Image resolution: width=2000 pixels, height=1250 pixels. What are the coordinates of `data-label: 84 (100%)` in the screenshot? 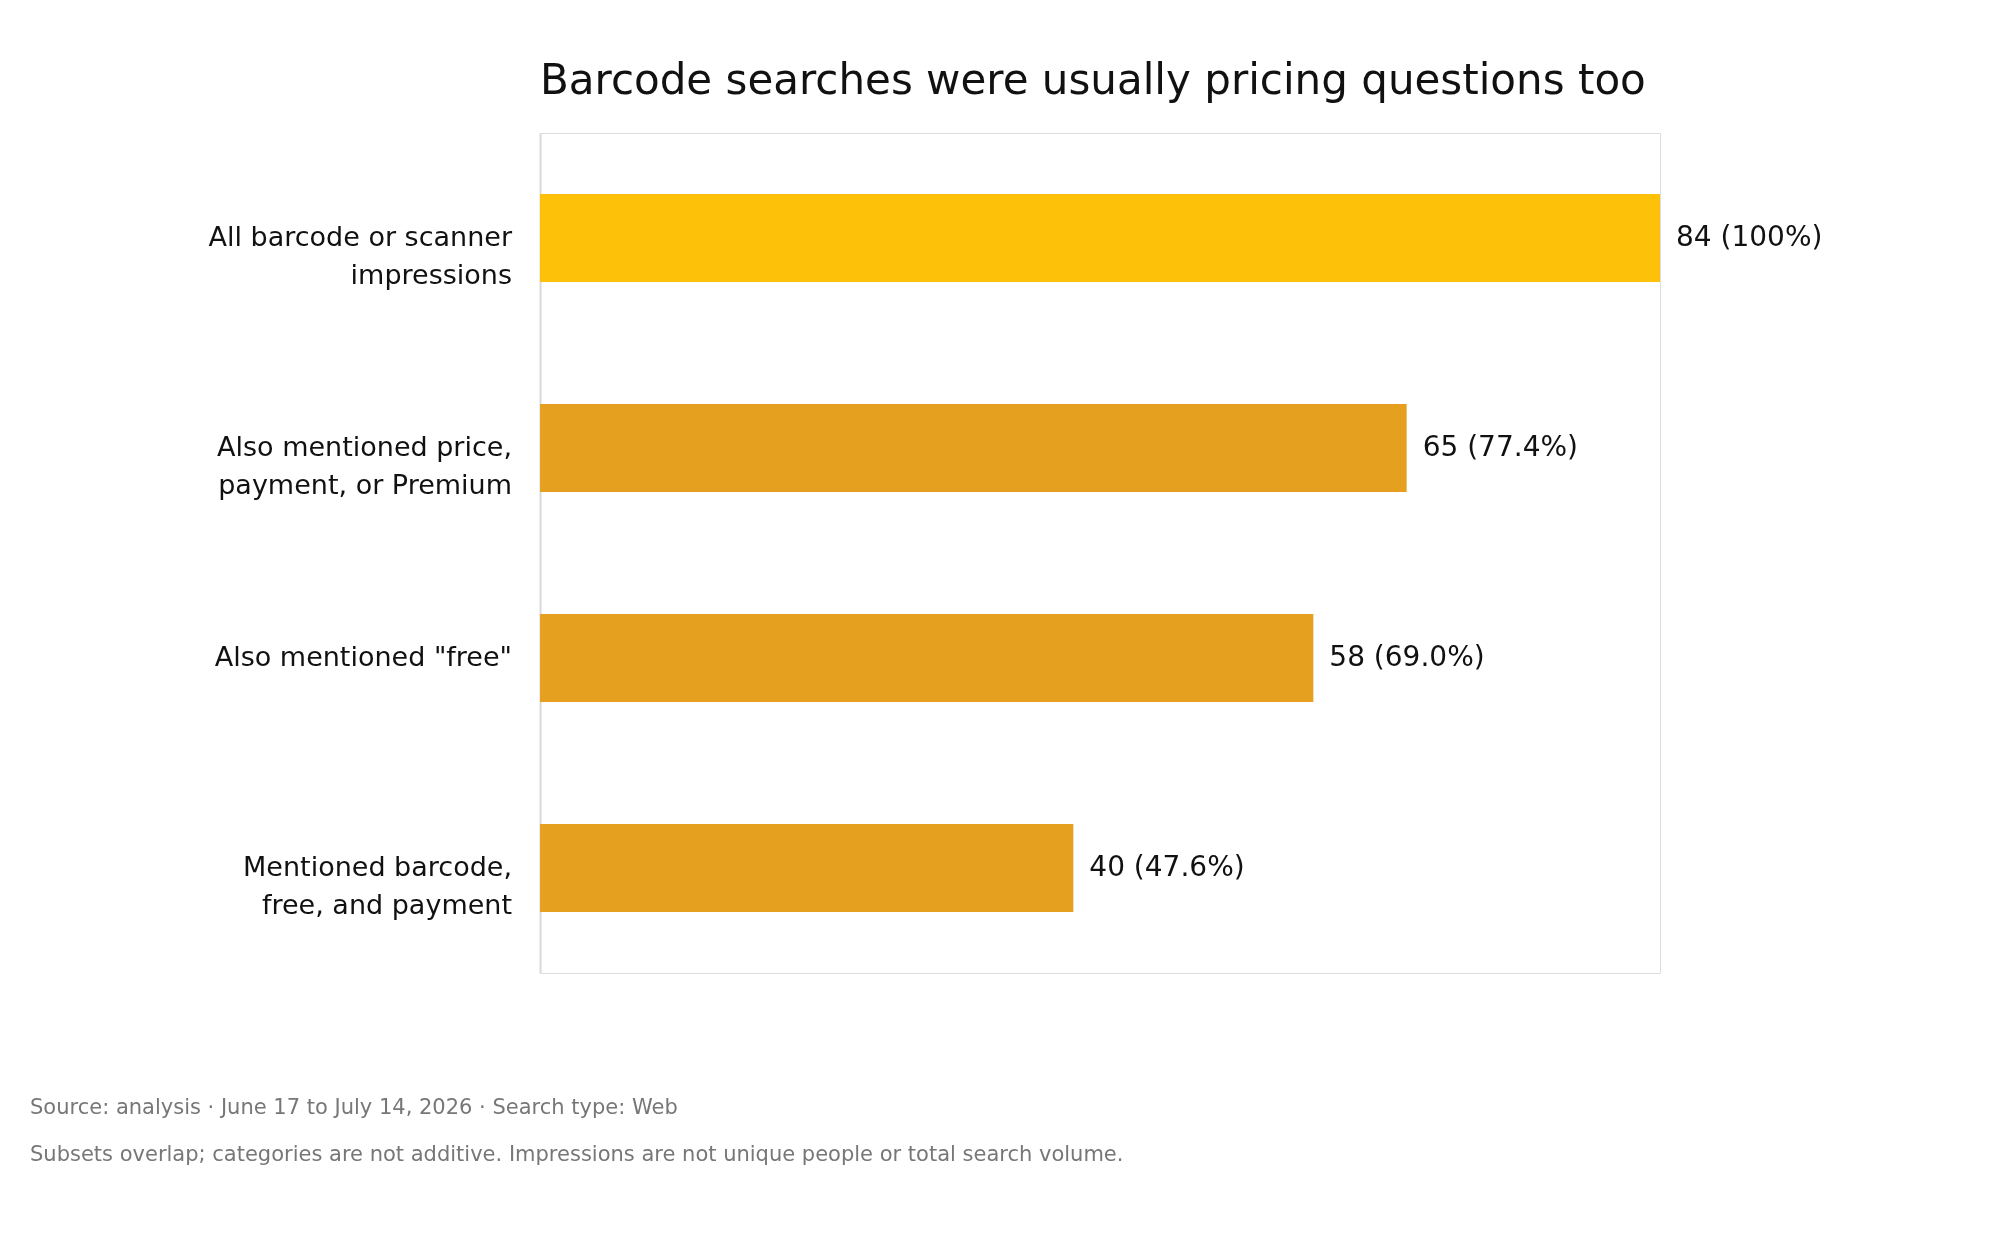 It's located at (1749, 236).